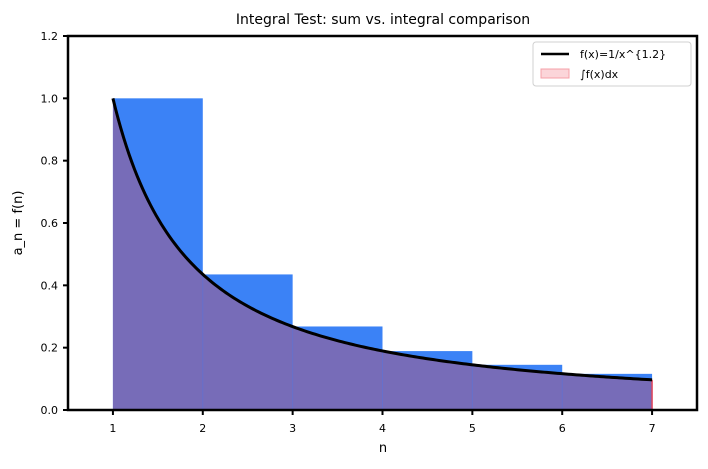 Image resolution: width=708 pixels, height=469 pixels. Describe the element at coordinates (50, 98) in the screenshot. I see `y-tick-label: 1.0` at that location.